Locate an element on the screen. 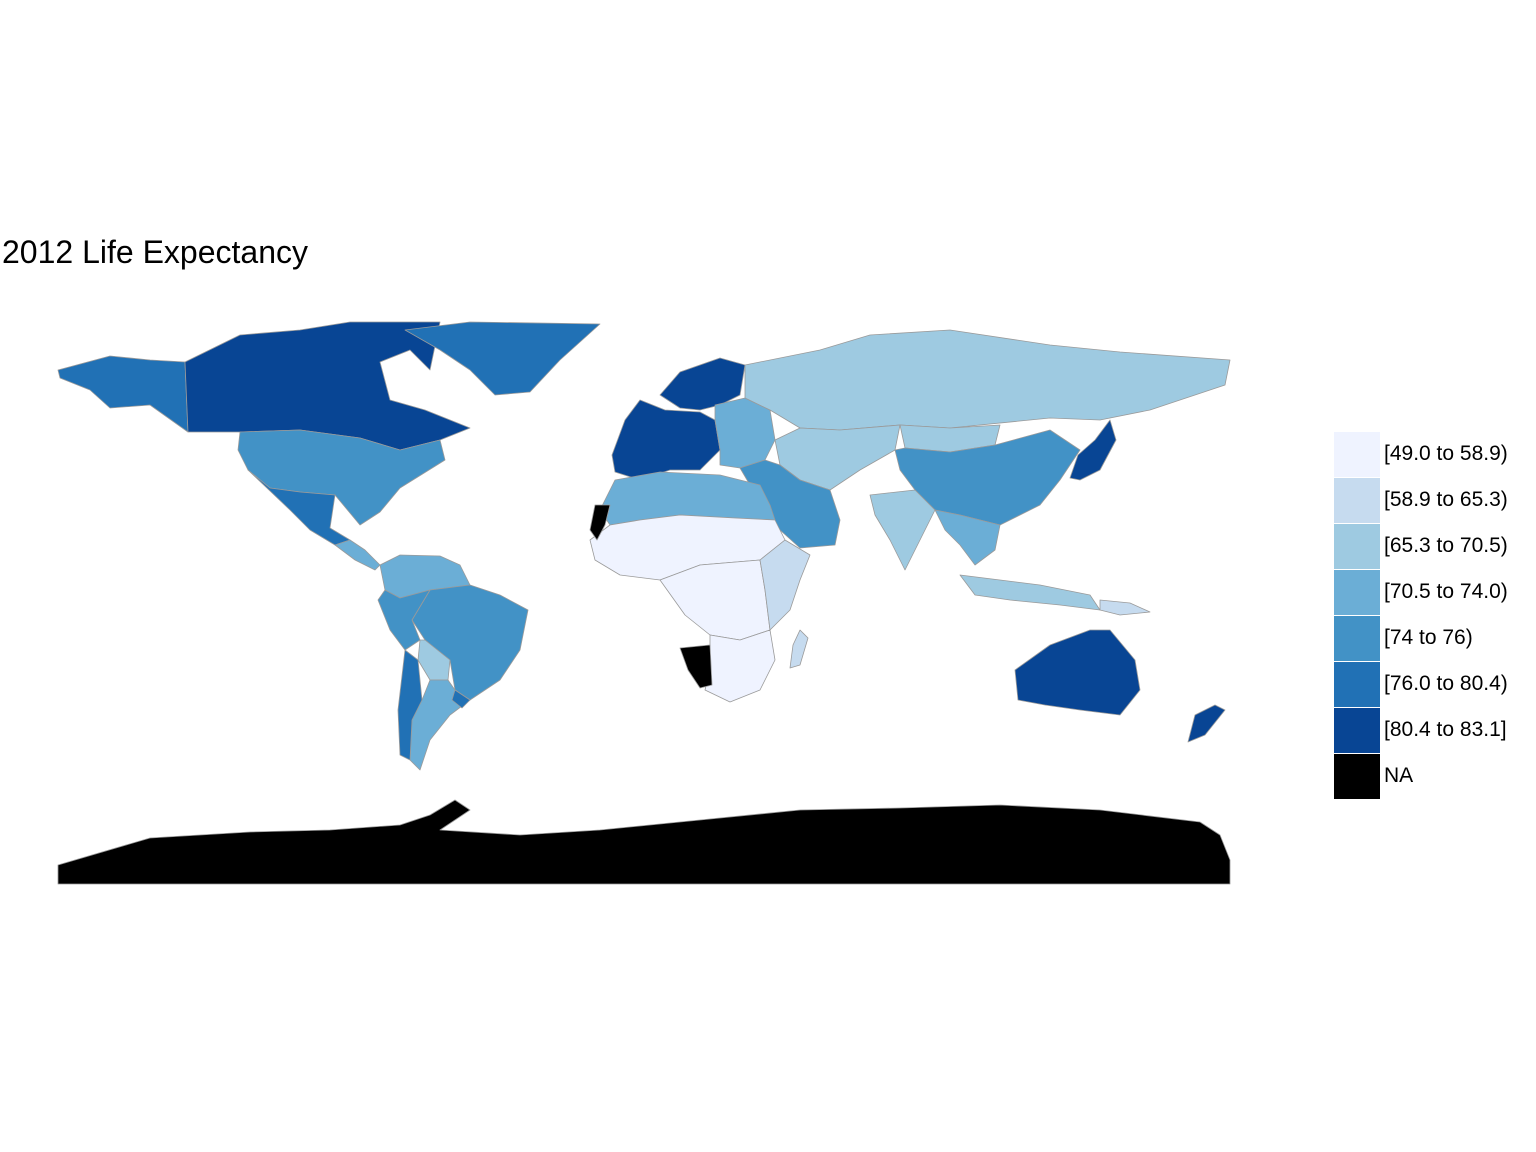  namibia is located at coordinates (696, 666).